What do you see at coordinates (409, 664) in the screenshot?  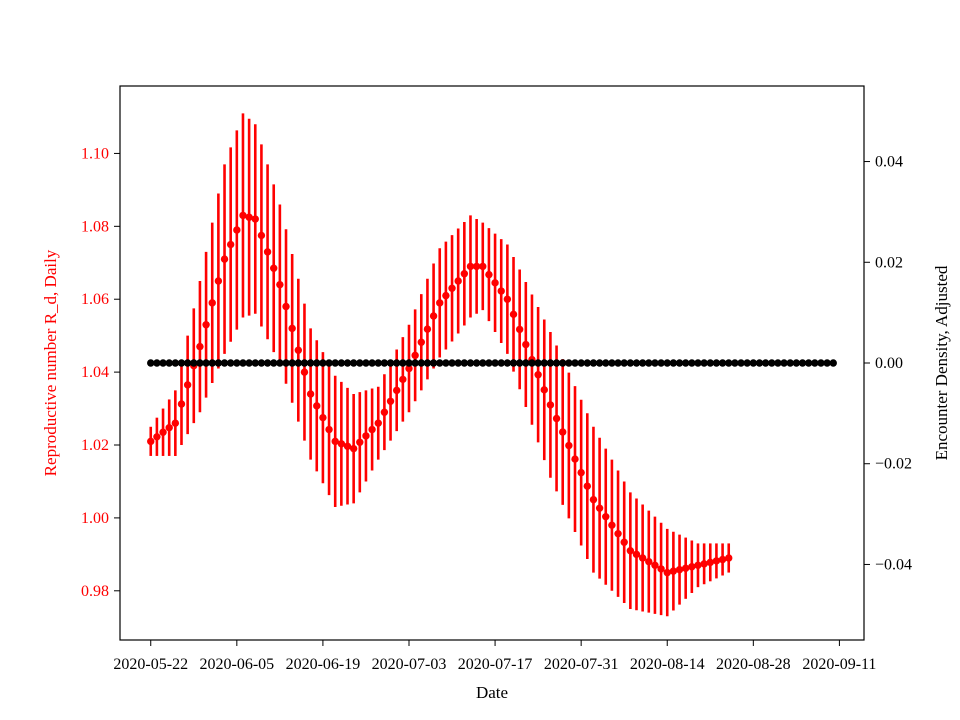 I see `x-tick-label: 2020-07-03` at bounding box center [409, 664].